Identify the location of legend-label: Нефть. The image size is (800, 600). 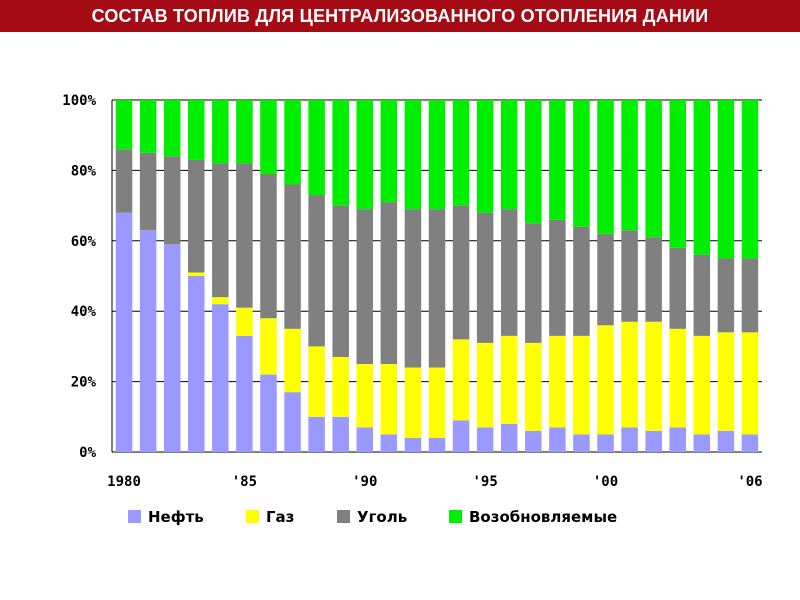
(176, 517).